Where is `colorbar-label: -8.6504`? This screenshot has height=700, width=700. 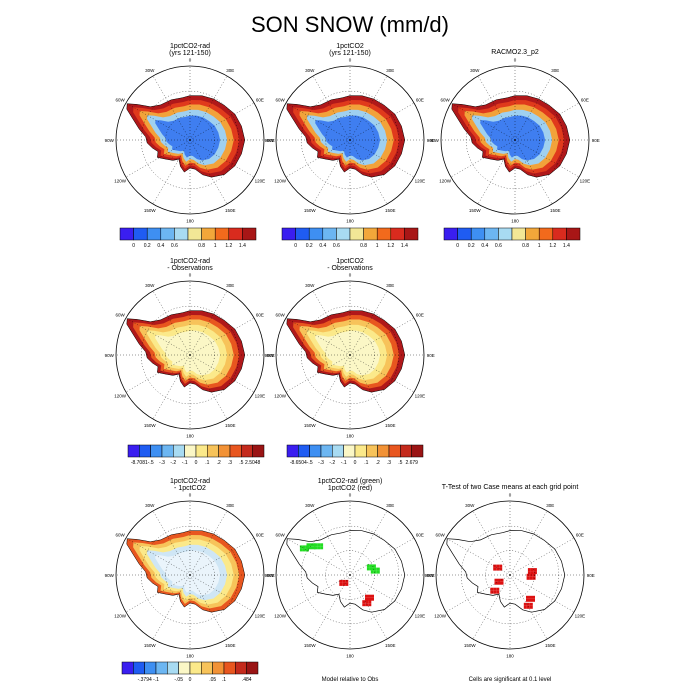
colorbar-label: -8.6504 is located at coordinates (298, 463).